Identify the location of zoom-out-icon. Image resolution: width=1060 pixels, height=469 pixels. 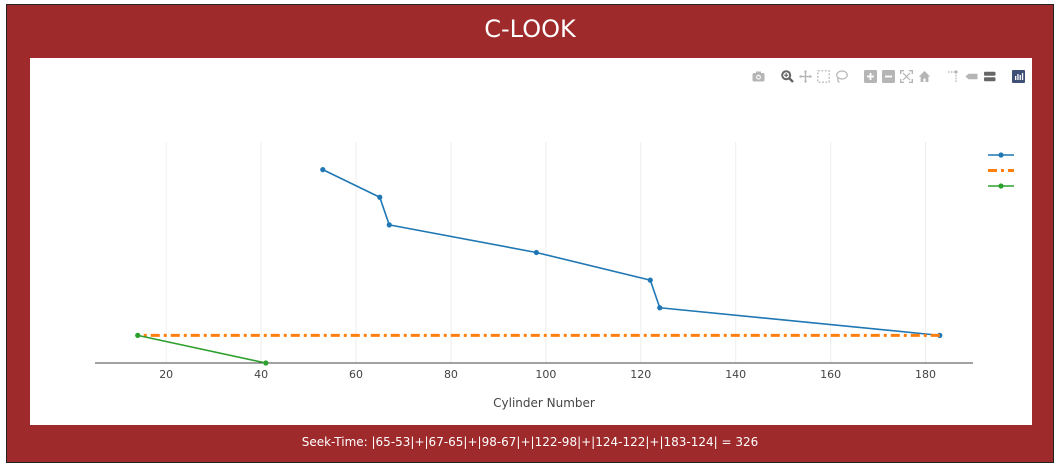
(888, 76).